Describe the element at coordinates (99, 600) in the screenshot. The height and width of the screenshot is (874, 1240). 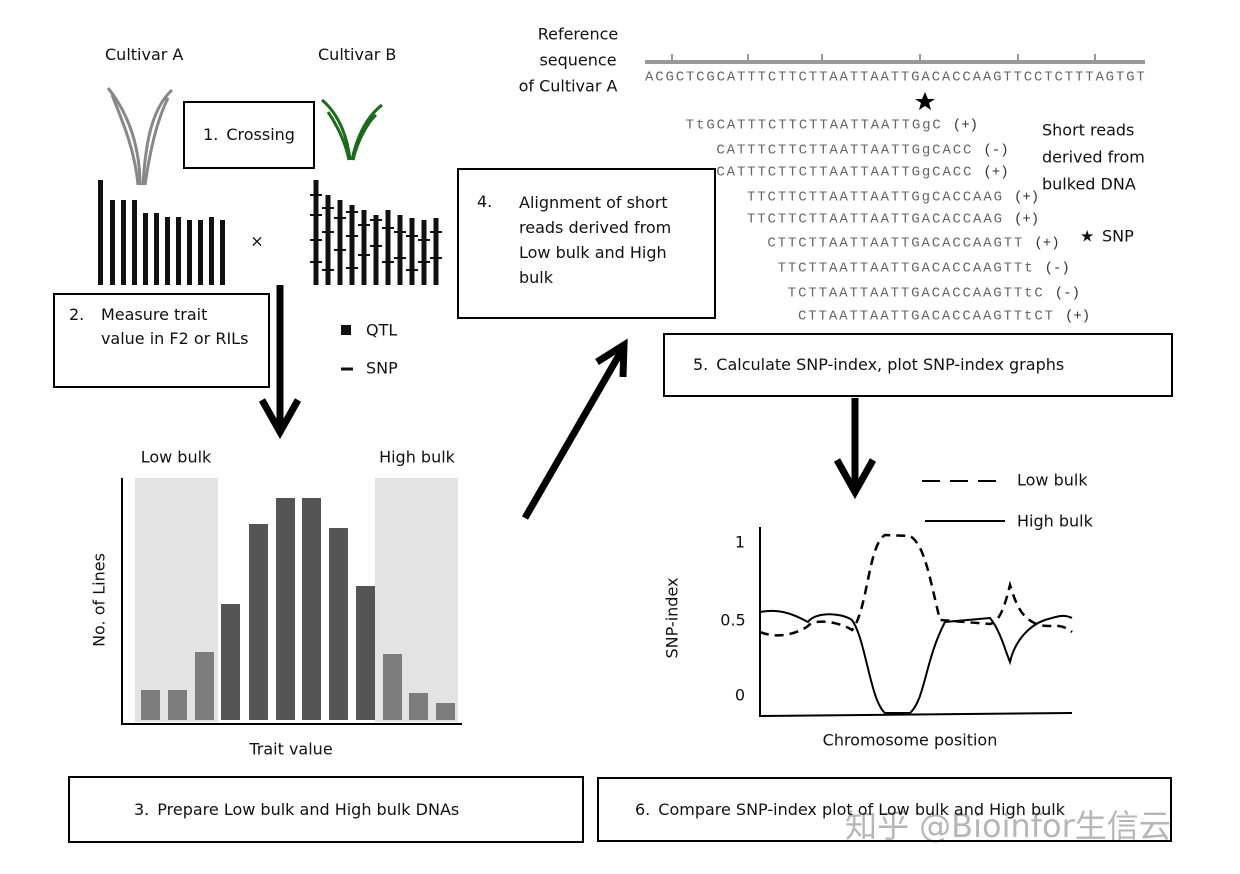
I see `y-axis-title: No. of Lines` at that location.